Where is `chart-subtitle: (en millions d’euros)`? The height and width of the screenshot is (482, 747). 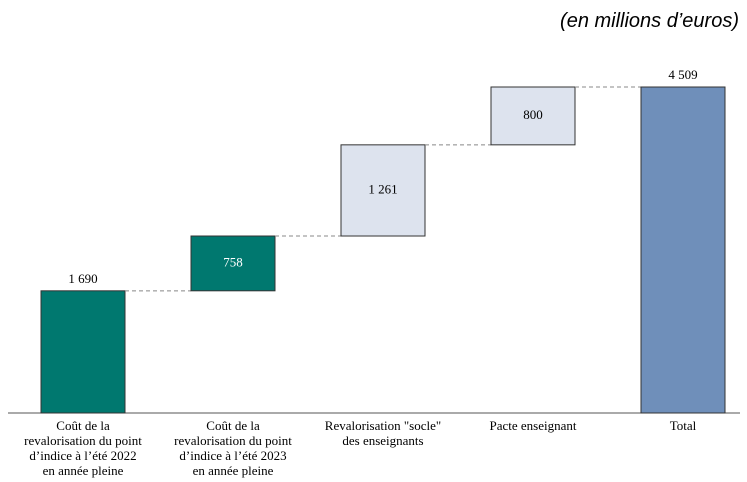
chart-subtitle: (en millions d’euros) is located at coordinates (649, 21).